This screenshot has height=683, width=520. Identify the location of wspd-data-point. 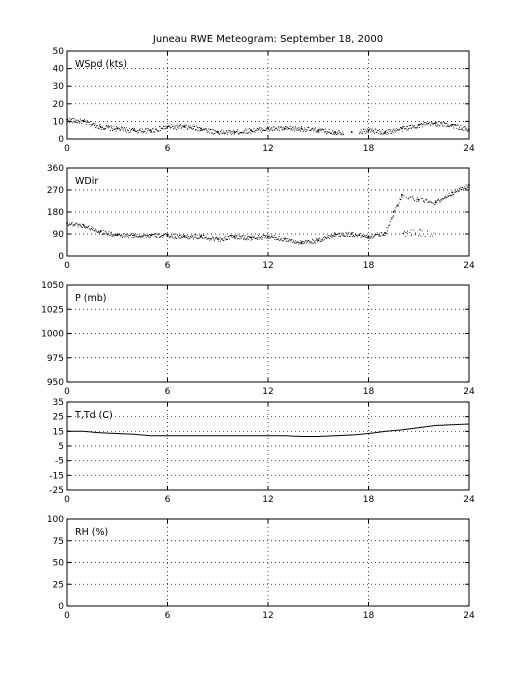
(469, 130).